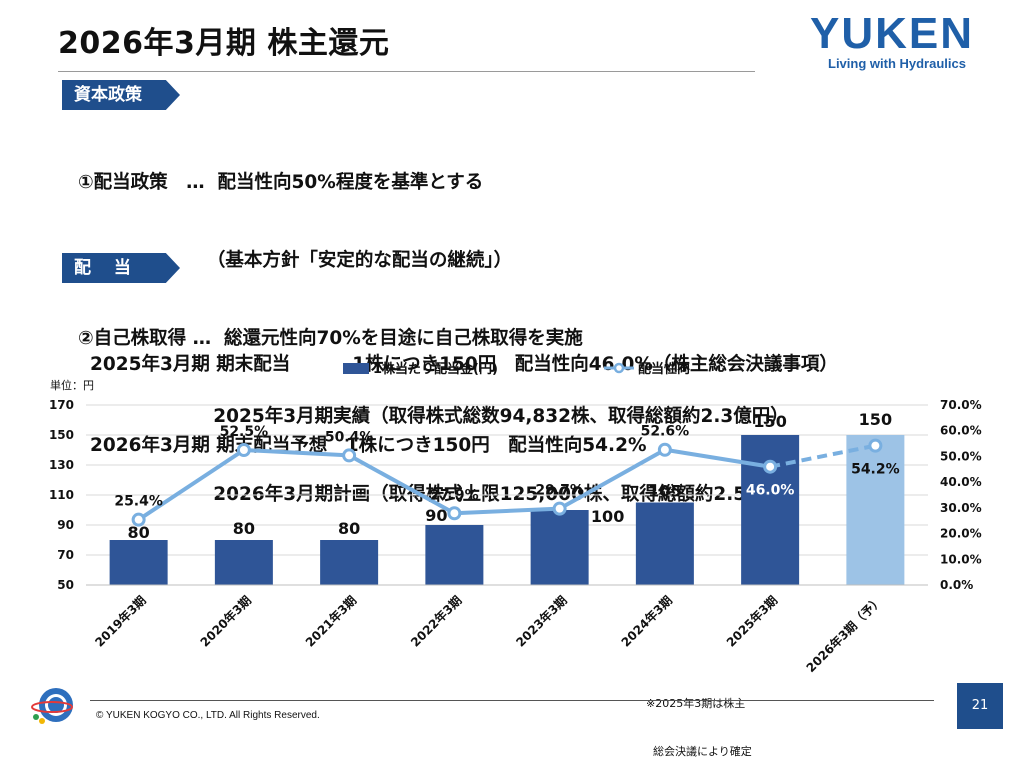  I want to click on page-number: 21, so click(980, 706).